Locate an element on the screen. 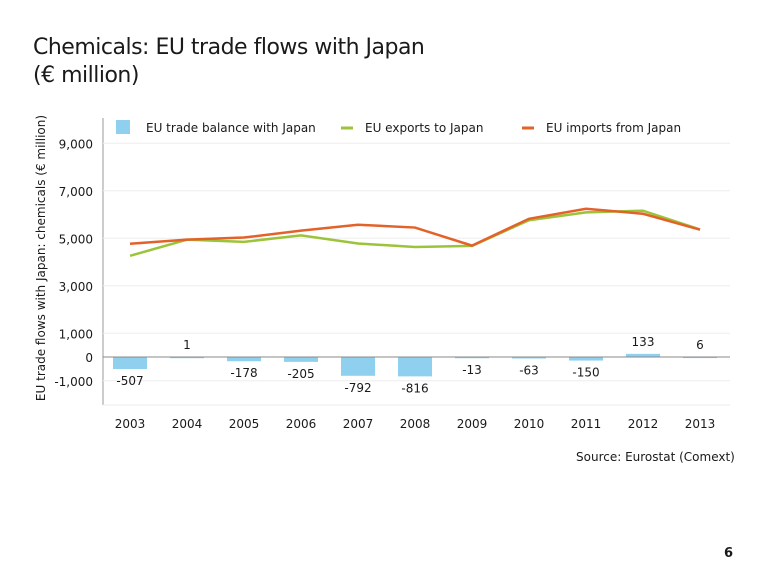 The image size is (760, 570). bar-data-label: -150 is located at coordinates (585, 373).